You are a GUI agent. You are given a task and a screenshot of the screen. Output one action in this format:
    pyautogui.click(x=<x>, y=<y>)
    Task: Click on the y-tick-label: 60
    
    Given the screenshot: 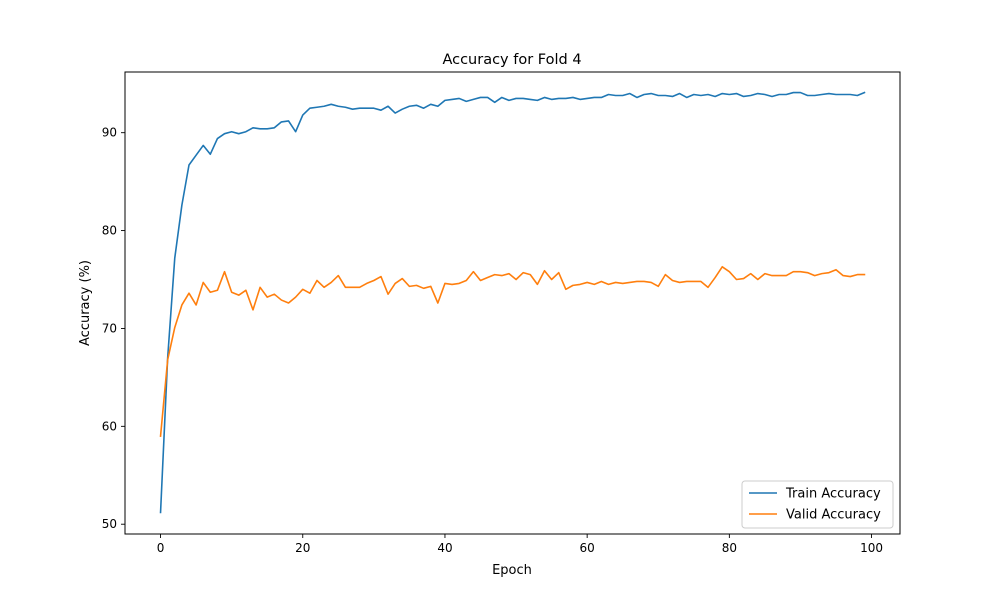 What is the action you would take?
    pyautogui.click(x=109, y=426)
    